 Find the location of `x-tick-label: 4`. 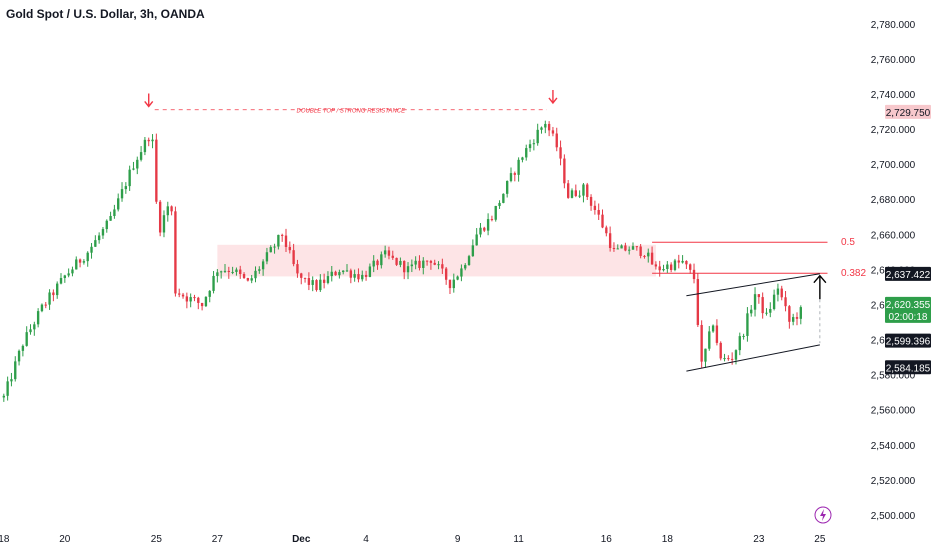

x-tick-label: 4 is located at coordinates (366, 539).